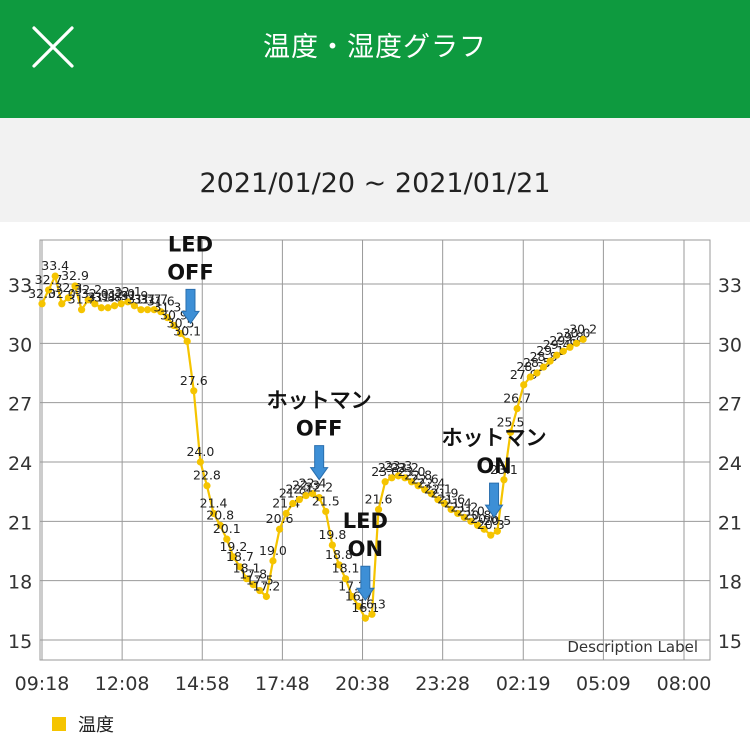  What do you see at coordinates (362, 684) in the screenshot?
I see `x-tick-label: 20:38` at bounding box center [362, 684].